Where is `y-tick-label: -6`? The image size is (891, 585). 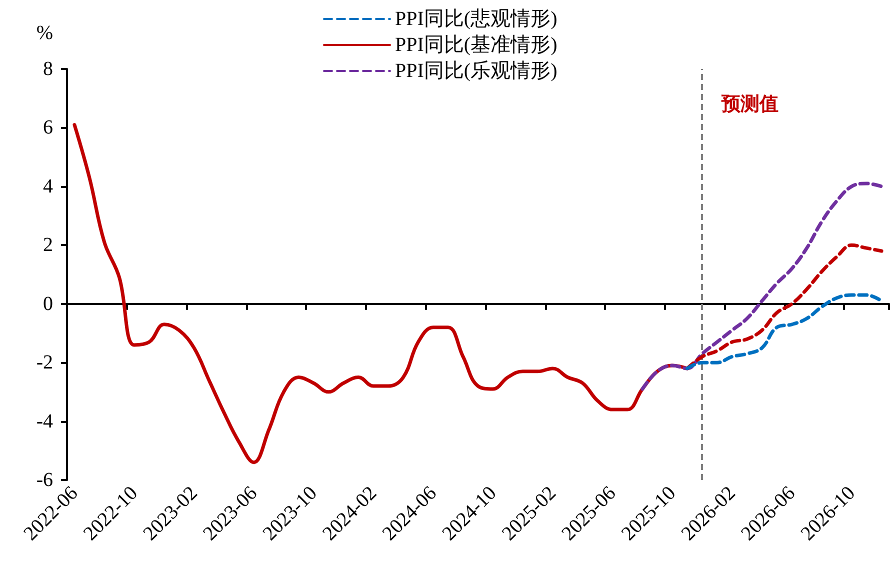 y-tick-label: -6 is located at coordinates (44, 480).